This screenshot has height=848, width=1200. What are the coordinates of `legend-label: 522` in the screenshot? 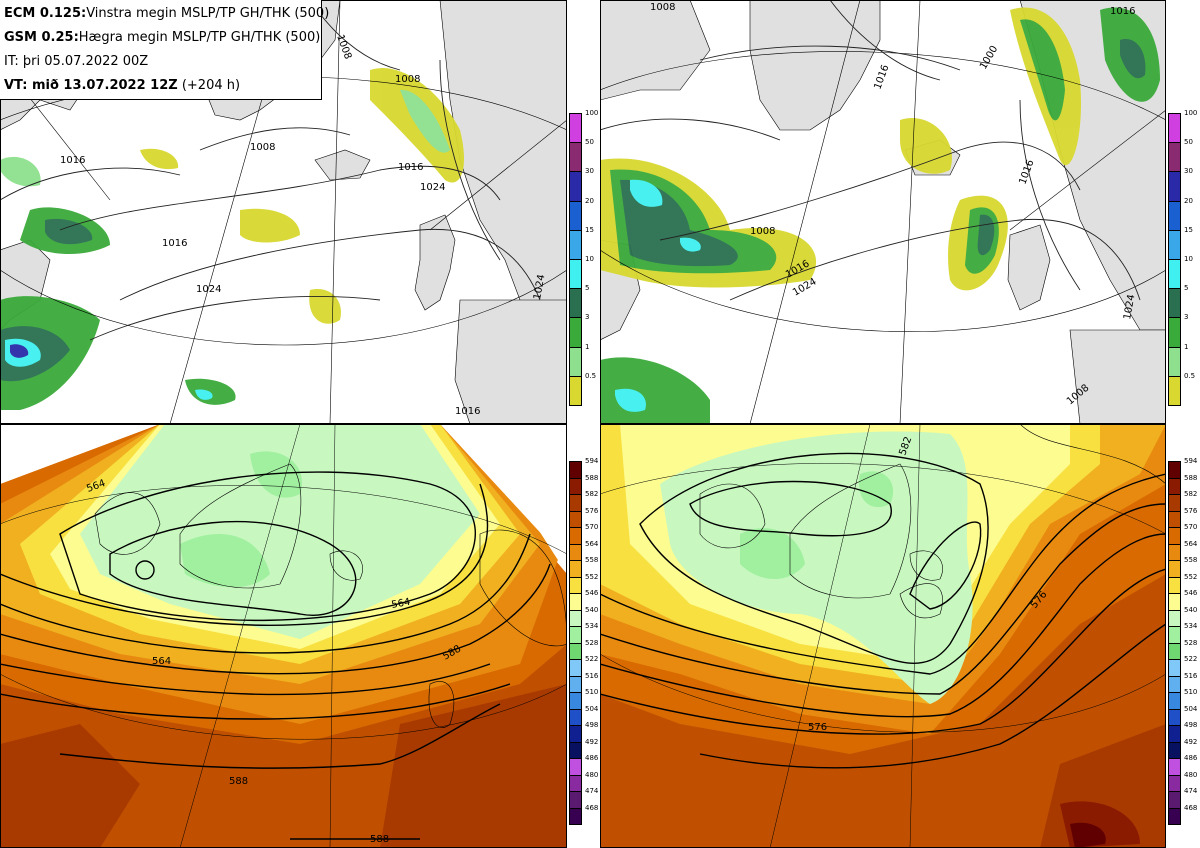 It's located at (1191, 659).